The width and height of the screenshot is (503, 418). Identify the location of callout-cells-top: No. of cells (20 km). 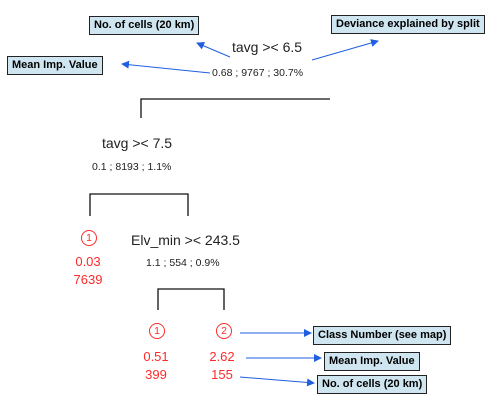
(144, 25).